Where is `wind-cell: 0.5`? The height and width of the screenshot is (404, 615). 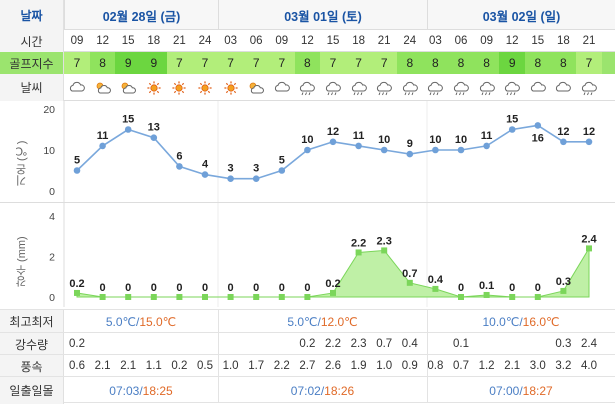
wind-cell: 0.5 is located at coordinates (204, 366).